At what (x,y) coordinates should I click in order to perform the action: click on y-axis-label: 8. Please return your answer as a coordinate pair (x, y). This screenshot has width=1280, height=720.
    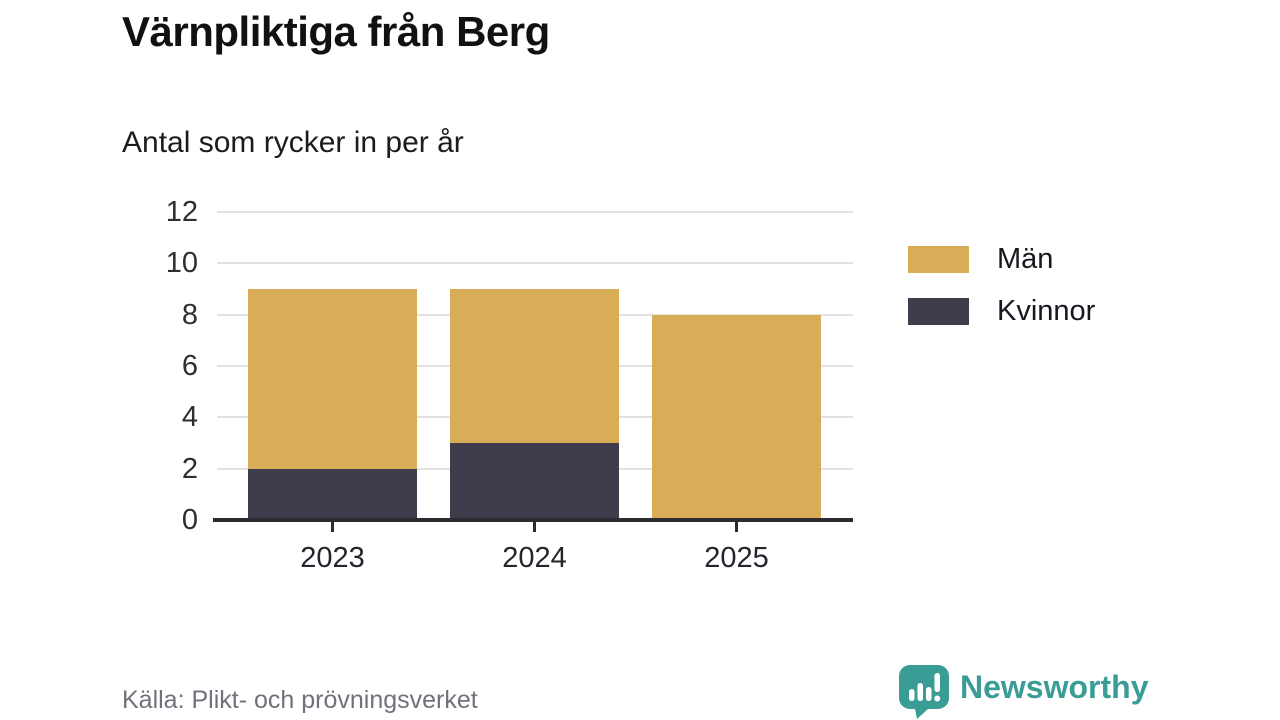
    Looking at the image, I should click on (189, 314).